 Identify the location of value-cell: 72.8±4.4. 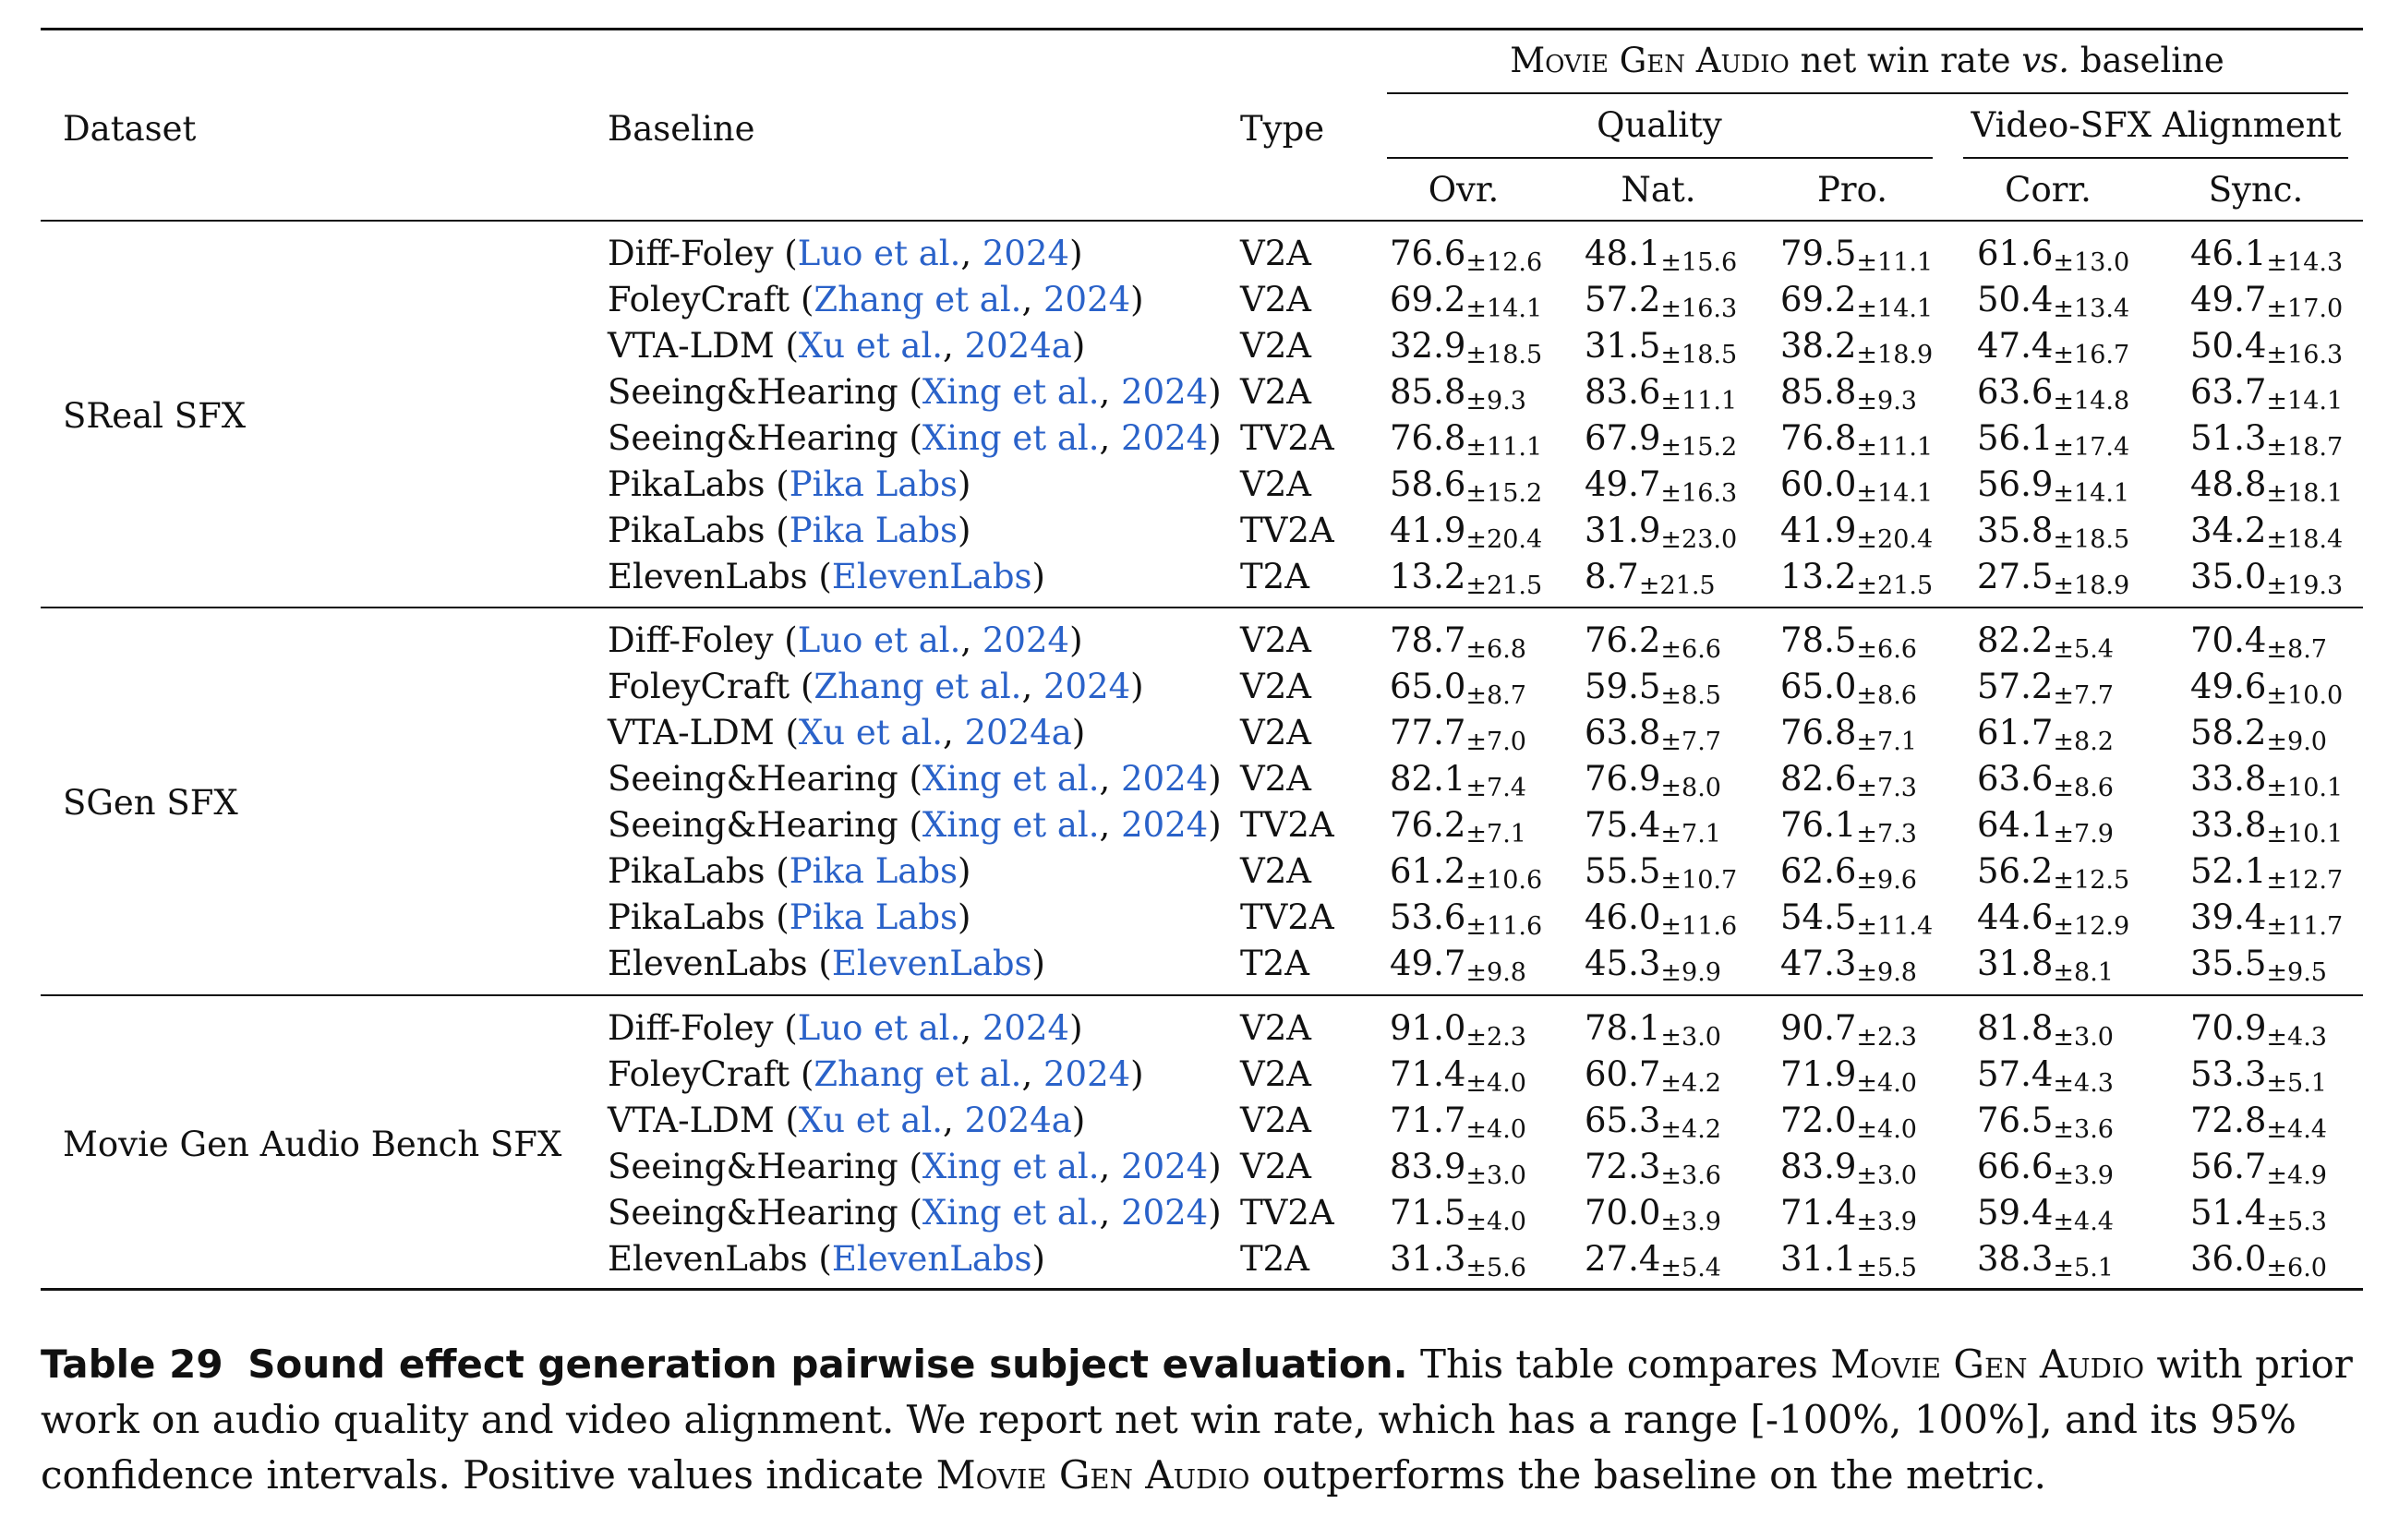
(2258, 1121).